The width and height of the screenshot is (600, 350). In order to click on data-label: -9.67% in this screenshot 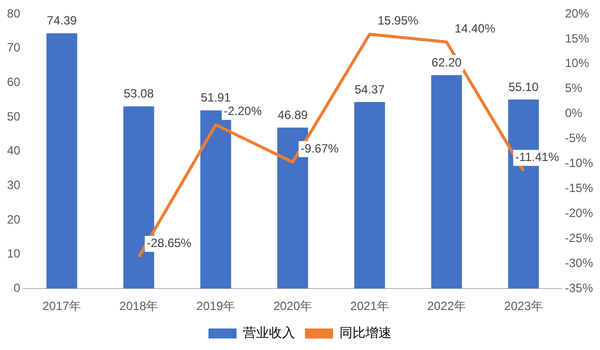, I will do `click(320, 148)`.